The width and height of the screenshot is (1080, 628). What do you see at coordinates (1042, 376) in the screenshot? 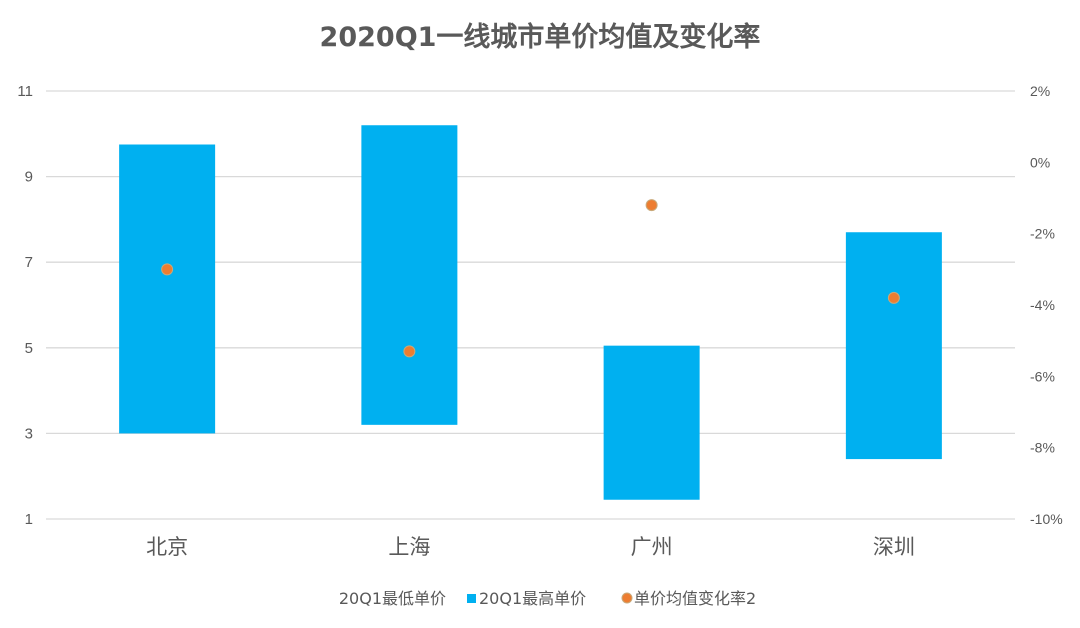
I see `y-right-tick-label: -6%` at bounding box center [1042, 376].